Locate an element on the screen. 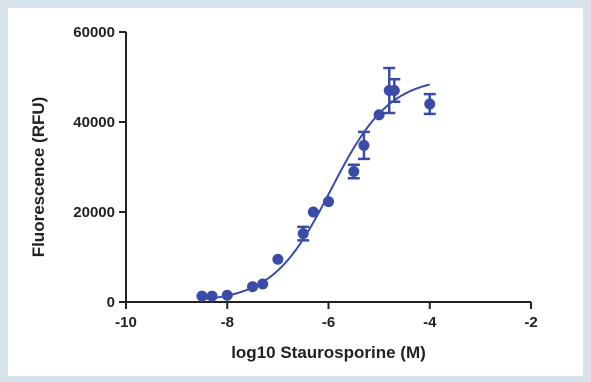  y-tick-label: 20000 is located at coordinates (94, 212).